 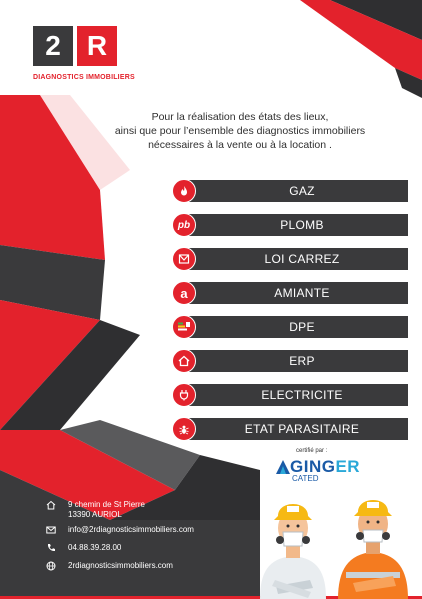 What do you see at coordinates (296, 225) in the screenshot?
I see `service-label: PLOMB` at bounding box center [296, 225].